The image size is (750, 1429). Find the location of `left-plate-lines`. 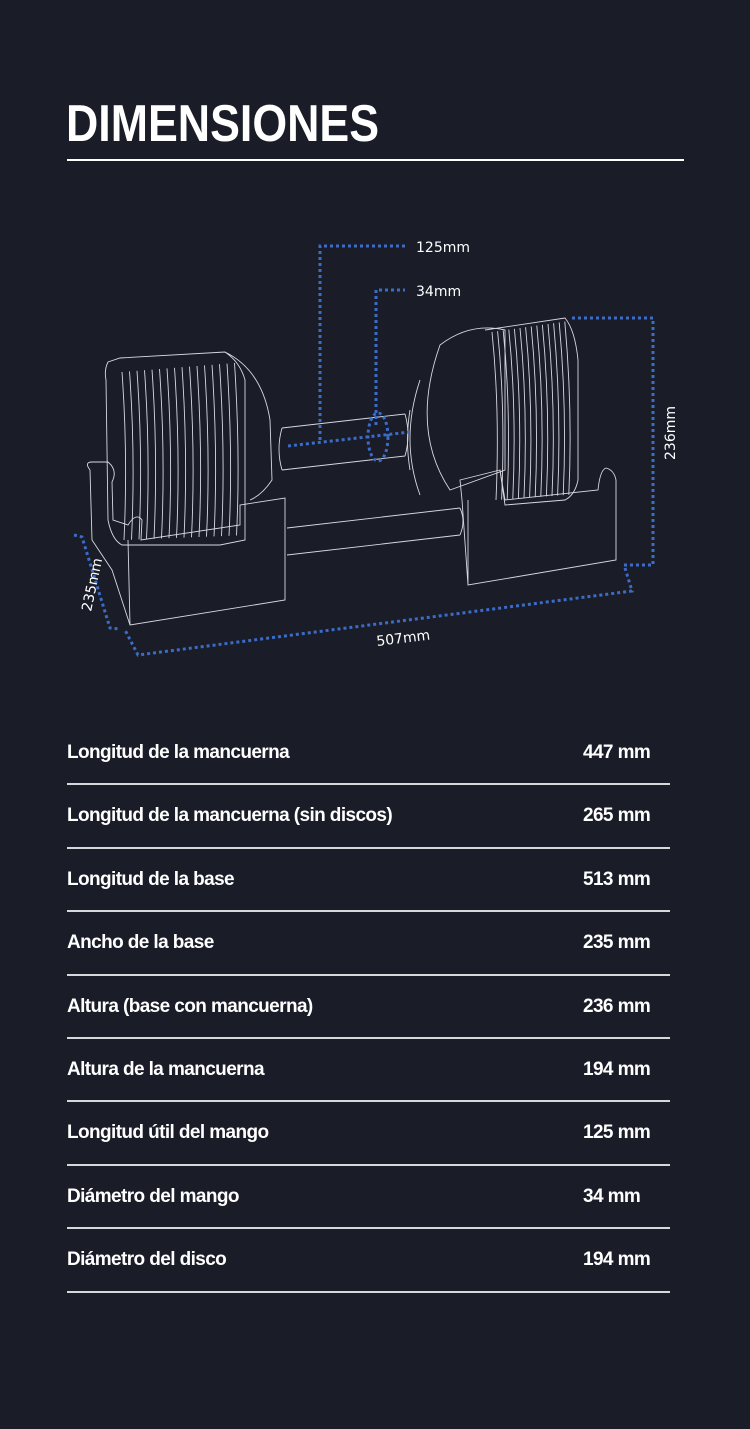

left-plate-lines is located at coordinates (180, 451).